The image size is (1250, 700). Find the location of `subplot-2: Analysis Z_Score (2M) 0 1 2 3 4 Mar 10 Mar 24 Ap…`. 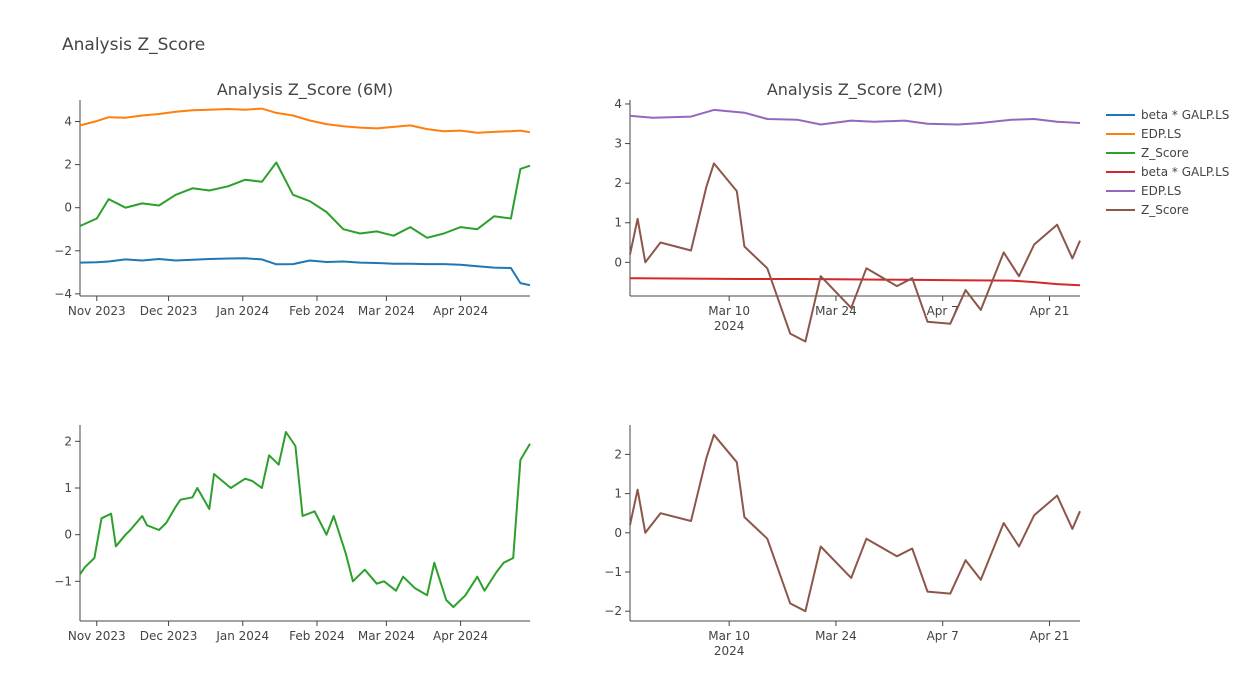

subplot-2: Analysis Z_Score (2M) 0 1 2 3 4 Mar 10 Mar 24 Ap… is located at coordinates (847, 211).